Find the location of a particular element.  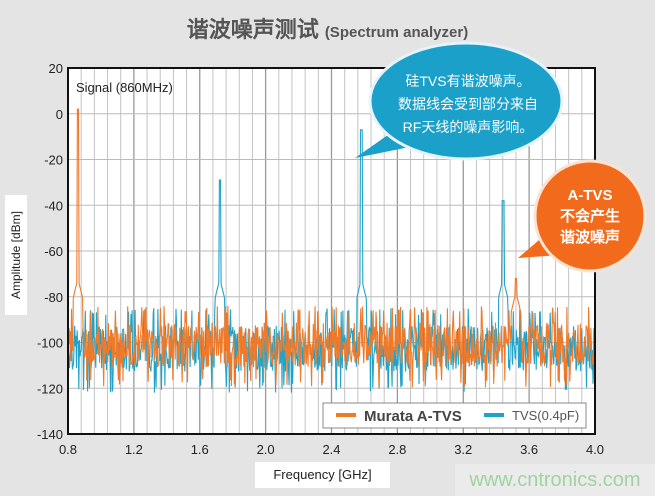

orange-bubble-text: A-TVS 不会产生 谐波噪声 is located at coordinates (590, 216).